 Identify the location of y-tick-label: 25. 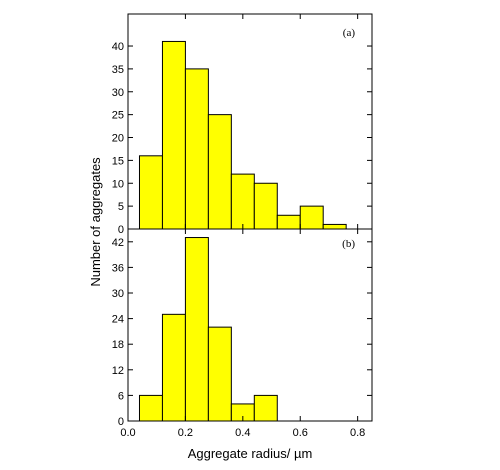
(118, 116).